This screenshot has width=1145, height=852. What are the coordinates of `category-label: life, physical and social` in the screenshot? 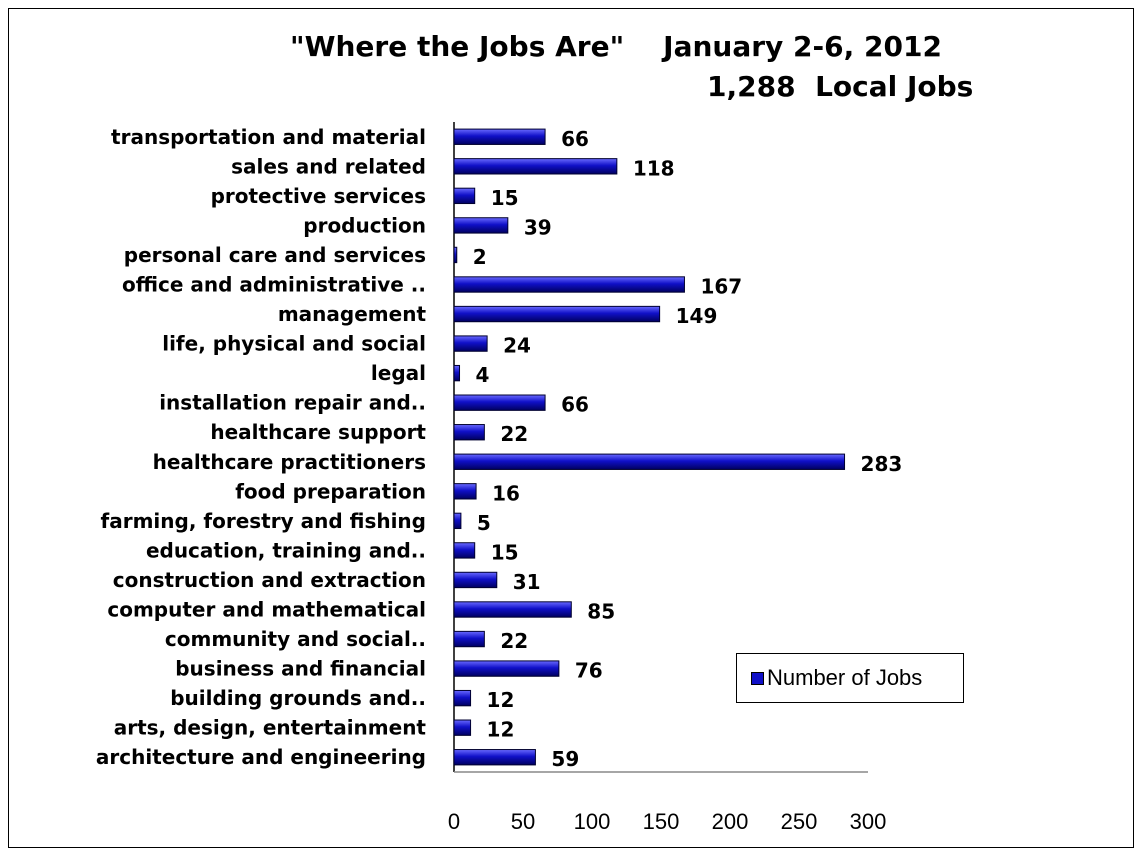 It's located at (294, 344).